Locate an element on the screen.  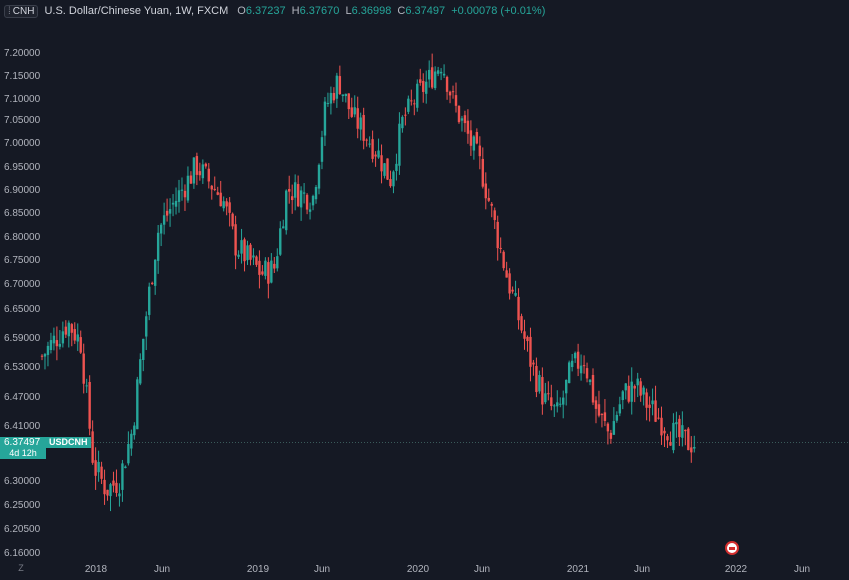
high-value: 6.37670 is located at coordinates (319, 11).